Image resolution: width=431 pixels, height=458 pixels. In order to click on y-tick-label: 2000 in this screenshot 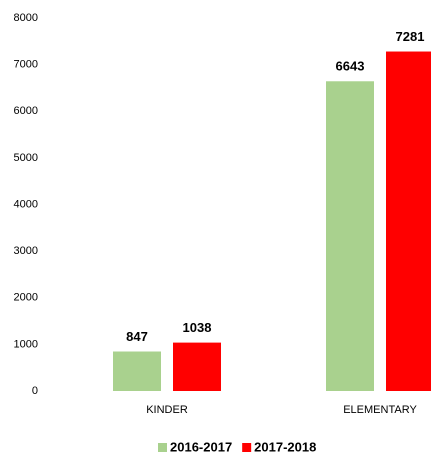, I will do `click(26, 298)`.